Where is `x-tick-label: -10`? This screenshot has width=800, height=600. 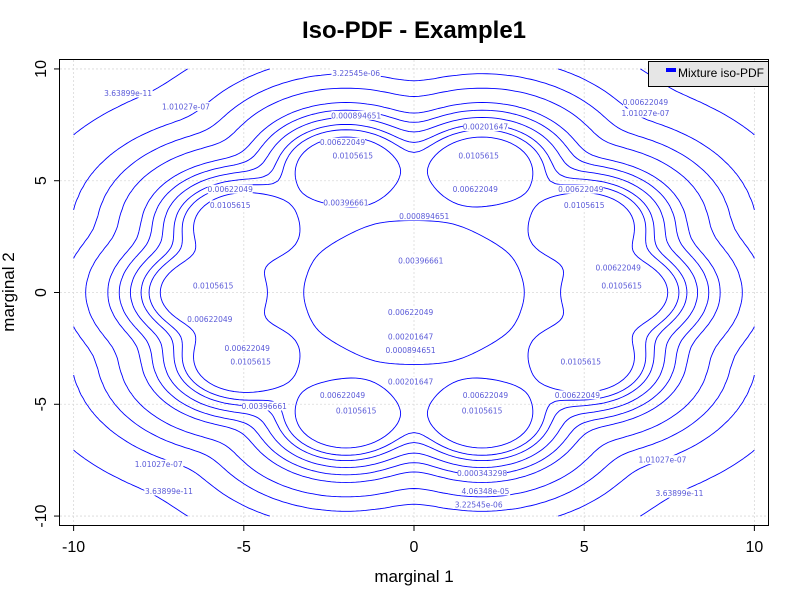 x-tick-label: -10 is located at coordinates (73, 547).